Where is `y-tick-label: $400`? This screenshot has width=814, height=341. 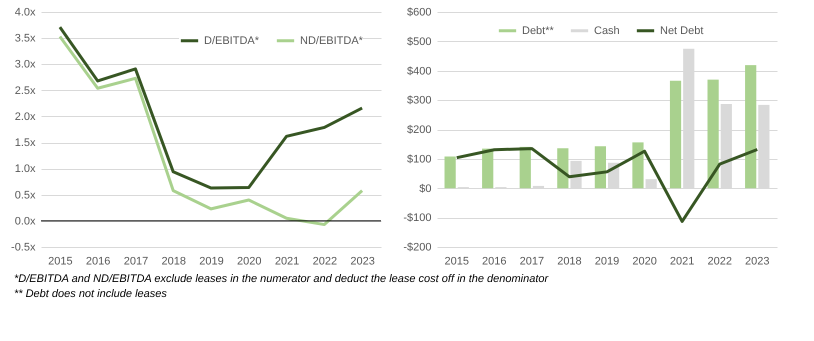
y-tick-label: $400 is located at coordinates (419, 71).